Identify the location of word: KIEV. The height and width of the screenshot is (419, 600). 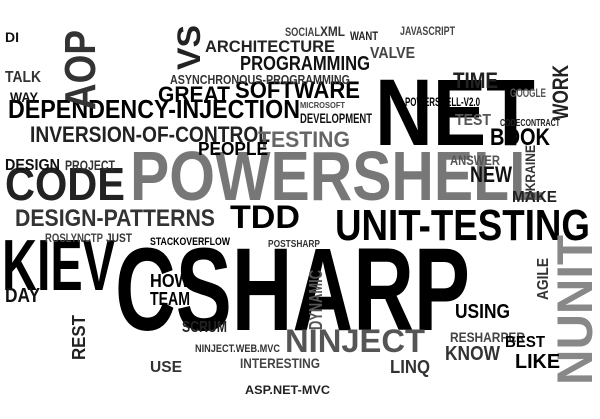
(58, 266).